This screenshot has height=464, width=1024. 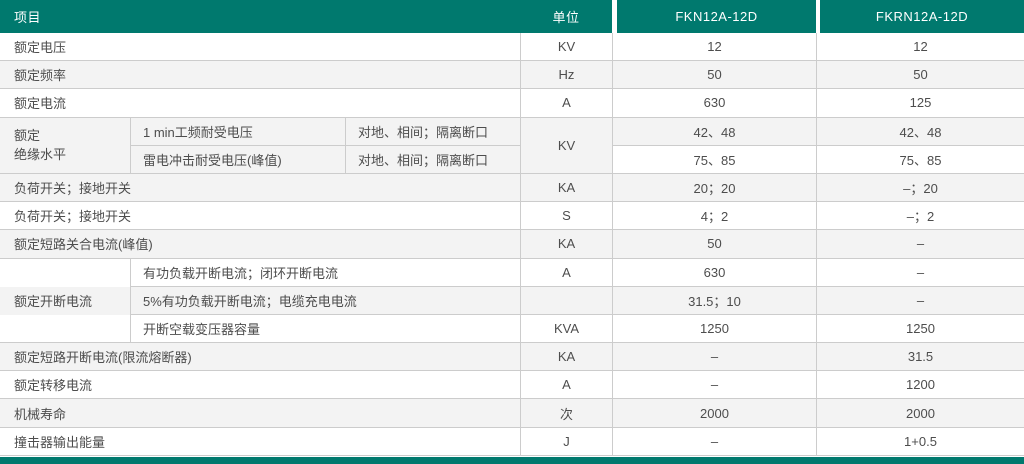 I want to click on value-fkn: 4；2, so click(x=714, y=216).